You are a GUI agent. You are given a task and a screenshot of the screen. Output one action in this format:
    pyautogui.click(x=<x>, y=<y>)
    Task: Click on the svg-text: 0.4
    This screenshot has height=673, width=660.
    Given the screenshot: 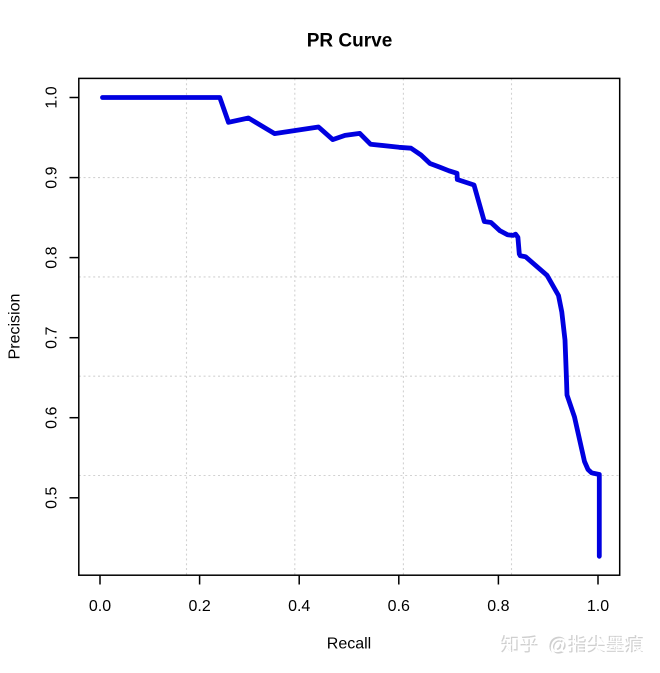 What is the action you would take?
    pyautogui.click(x=299, y=606)
    